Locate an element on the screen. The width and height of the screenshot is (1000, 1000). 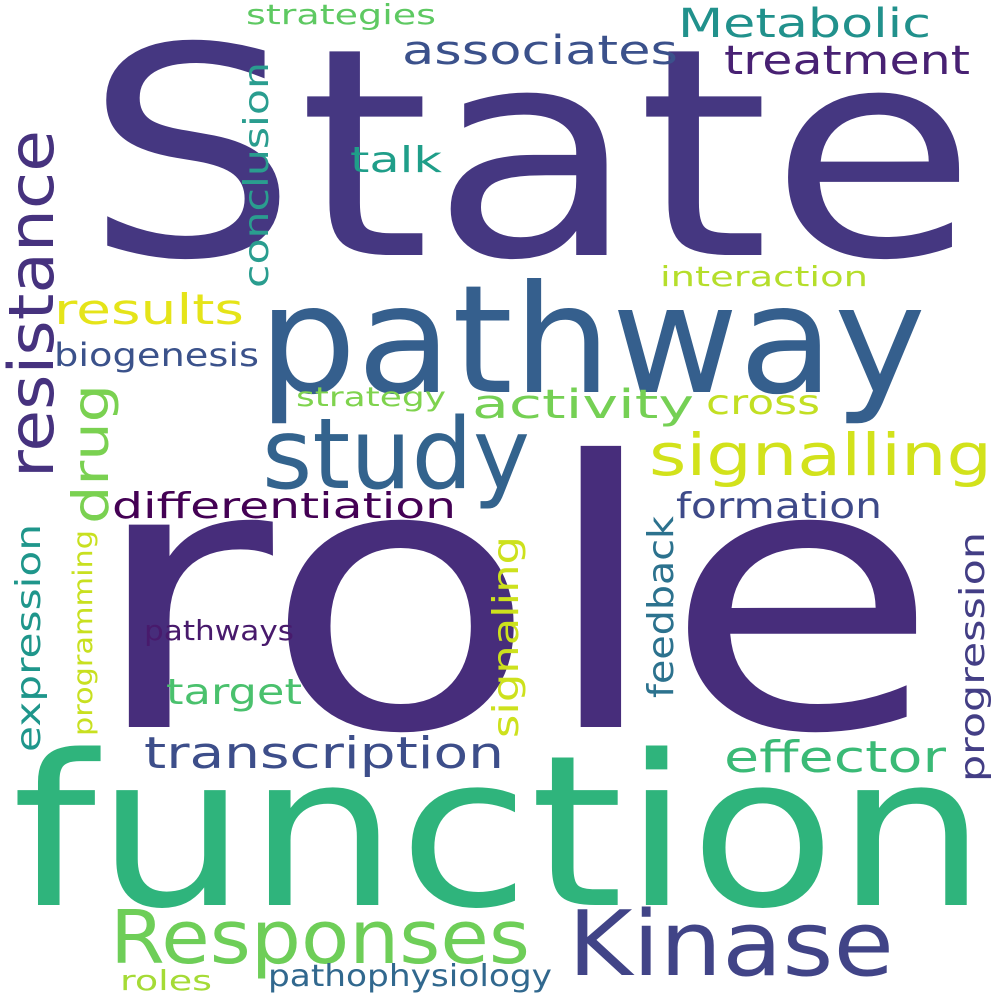
word-pathophysiology: pathophysiology is located at coordinates (410, 976).